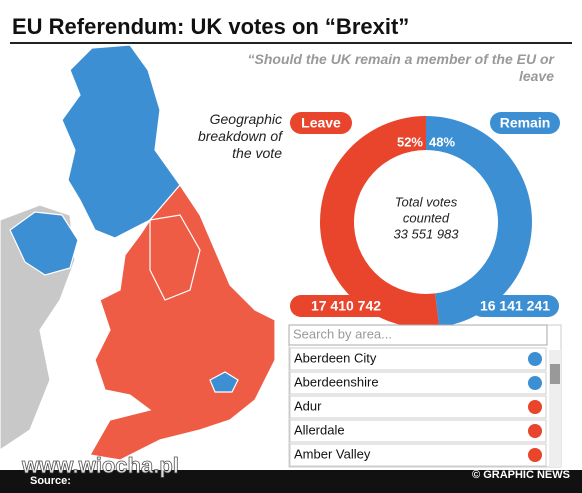  I want to click on count-label: 17 410 742, so click(346, 306).